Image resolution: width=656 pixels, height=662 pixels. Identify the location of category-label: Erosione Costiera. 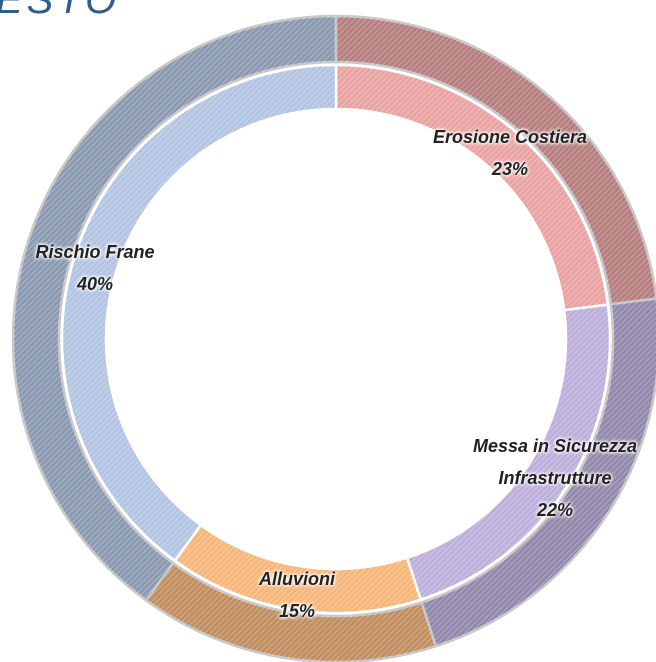
(510, 137).